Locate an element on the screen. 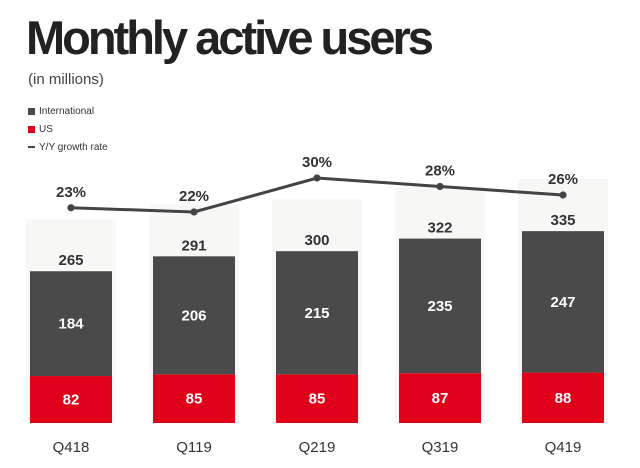  chart-title: Monthly active users is located at coordinates (230, 37).